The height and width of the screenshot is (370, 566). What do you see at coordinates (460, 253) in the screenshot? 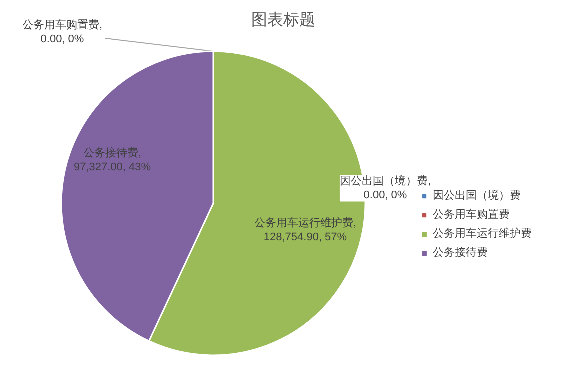
I see `legend-label: 公务接待费` at bounding box center [460, 253].